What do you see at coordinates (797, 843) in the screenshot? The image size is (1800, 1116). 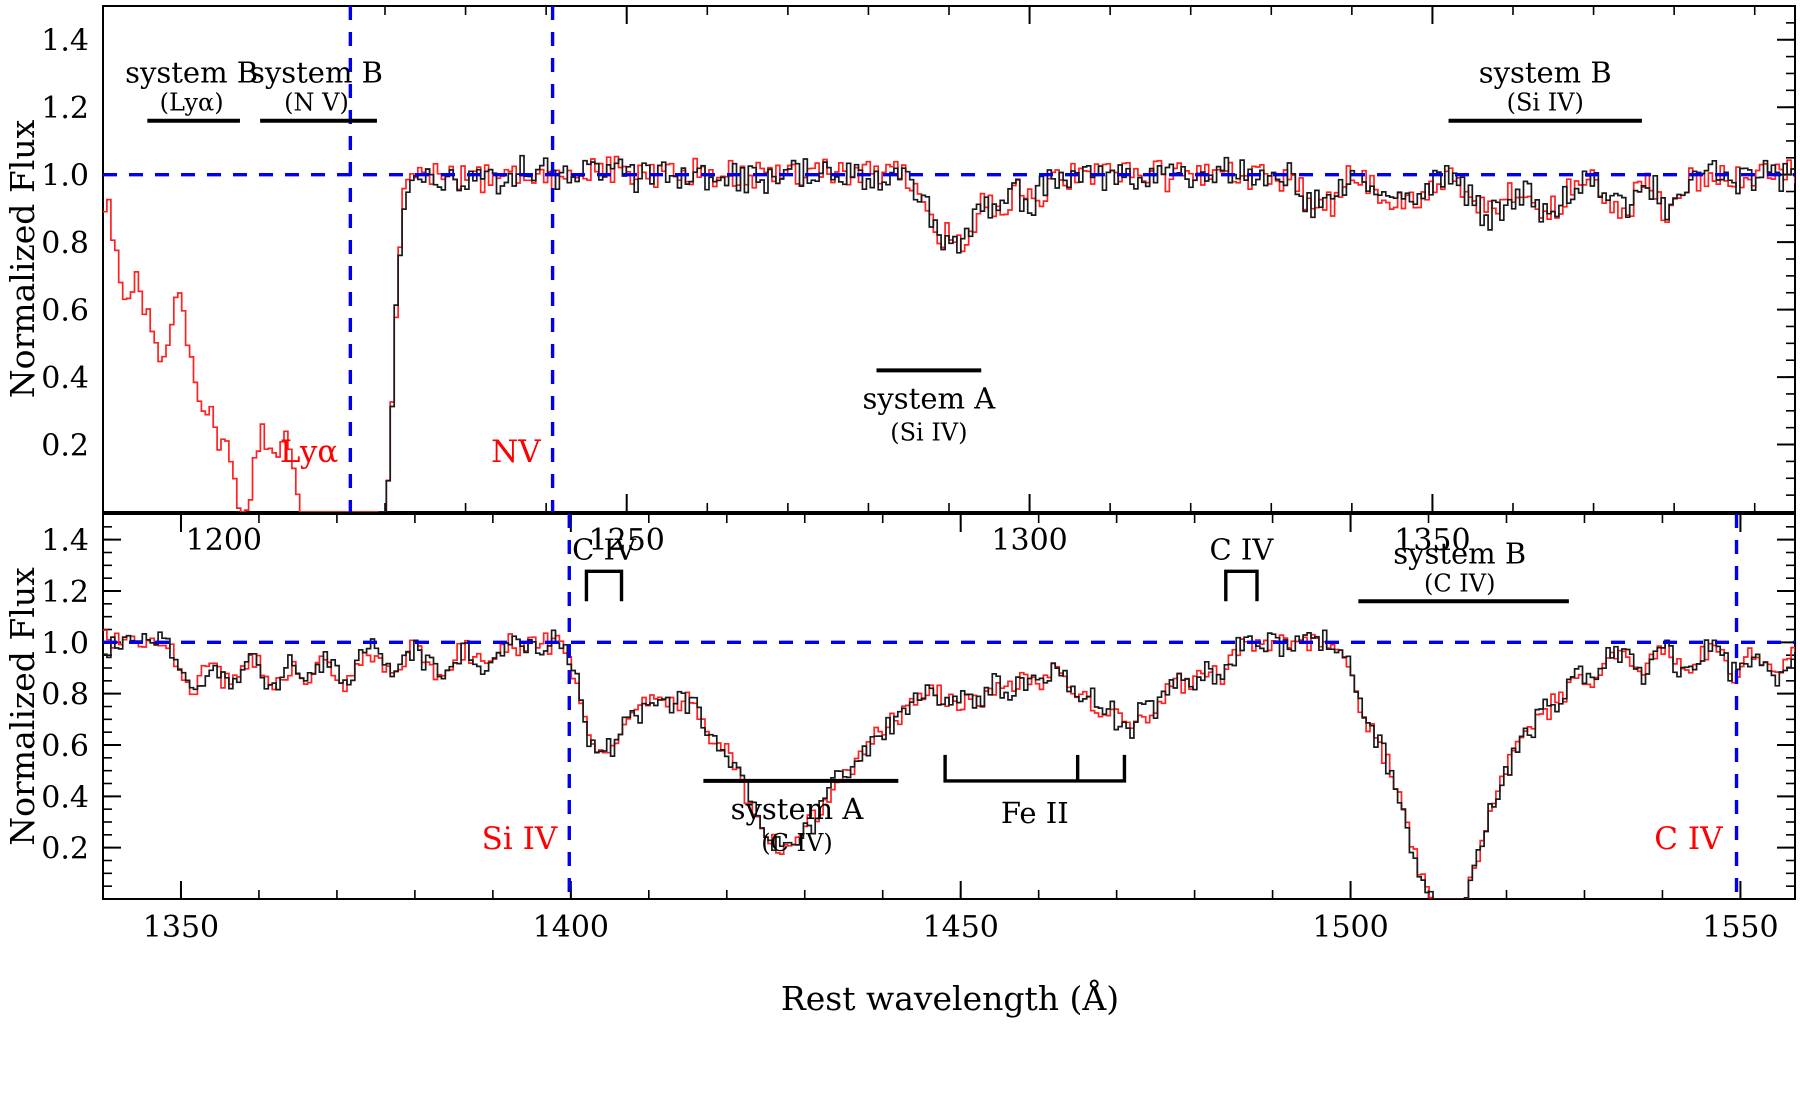 I see `annotation-sublabel-system-a-c-iv: (C IV)` at bounding box center [797, 843].